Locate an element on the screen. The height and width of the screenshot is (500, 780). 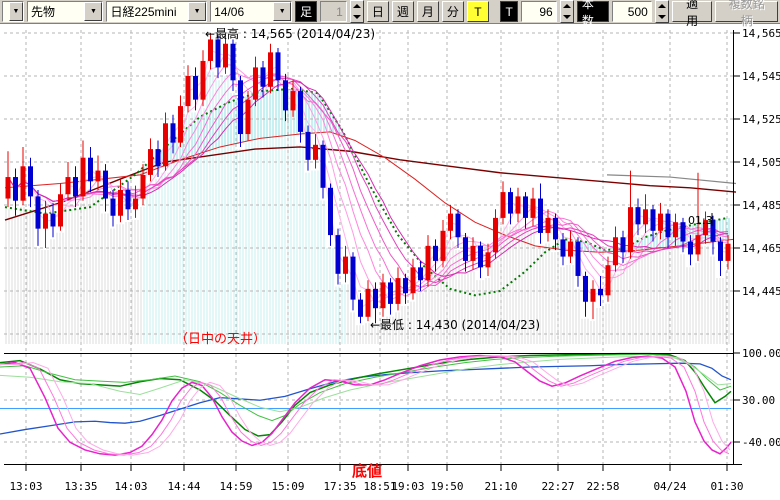
time-axis-label: 14:03 is located at coordinates (130, 486).